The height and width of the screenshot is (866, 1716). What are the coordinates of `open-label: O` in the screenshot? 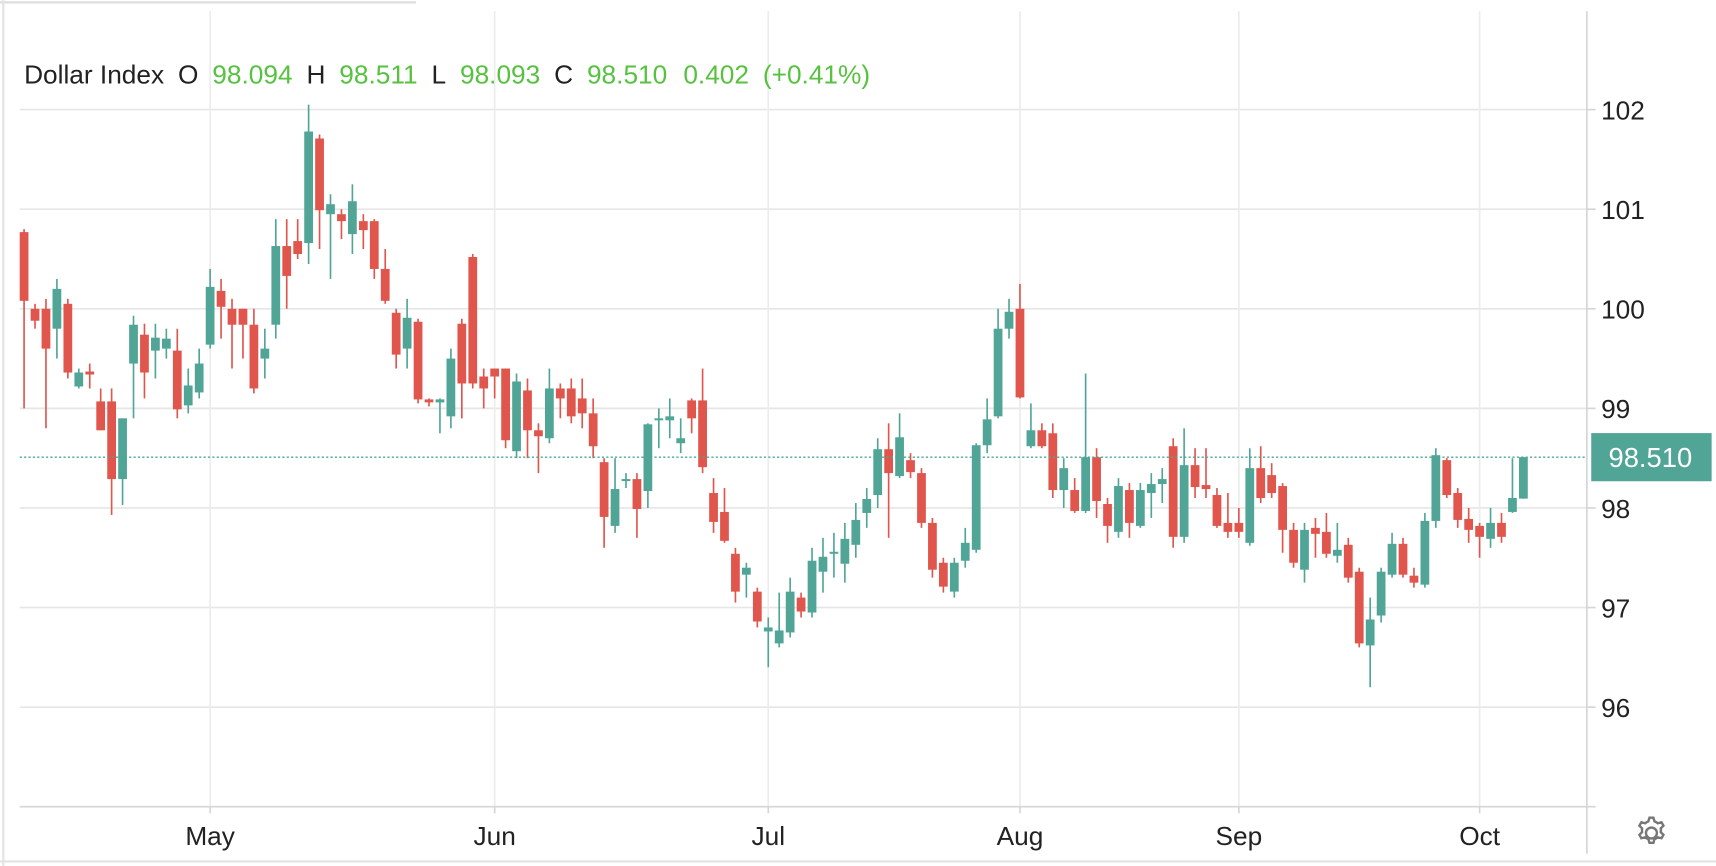 It's located at (188, 74).